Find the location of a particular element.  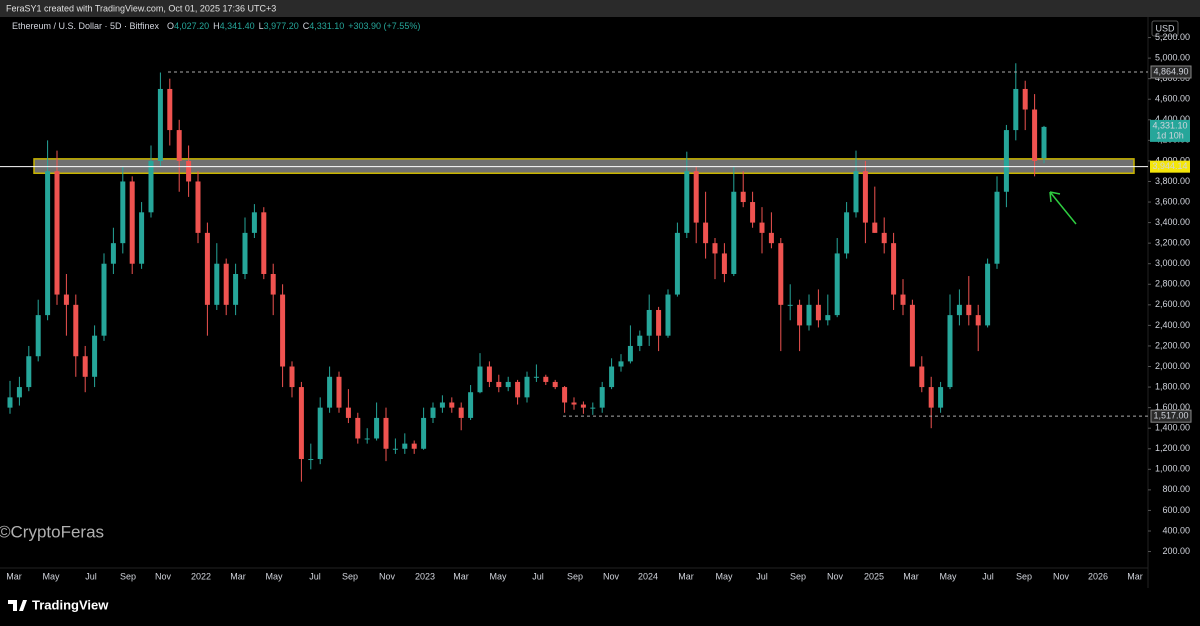

legend-part: C is located at coordinates (306, 26).